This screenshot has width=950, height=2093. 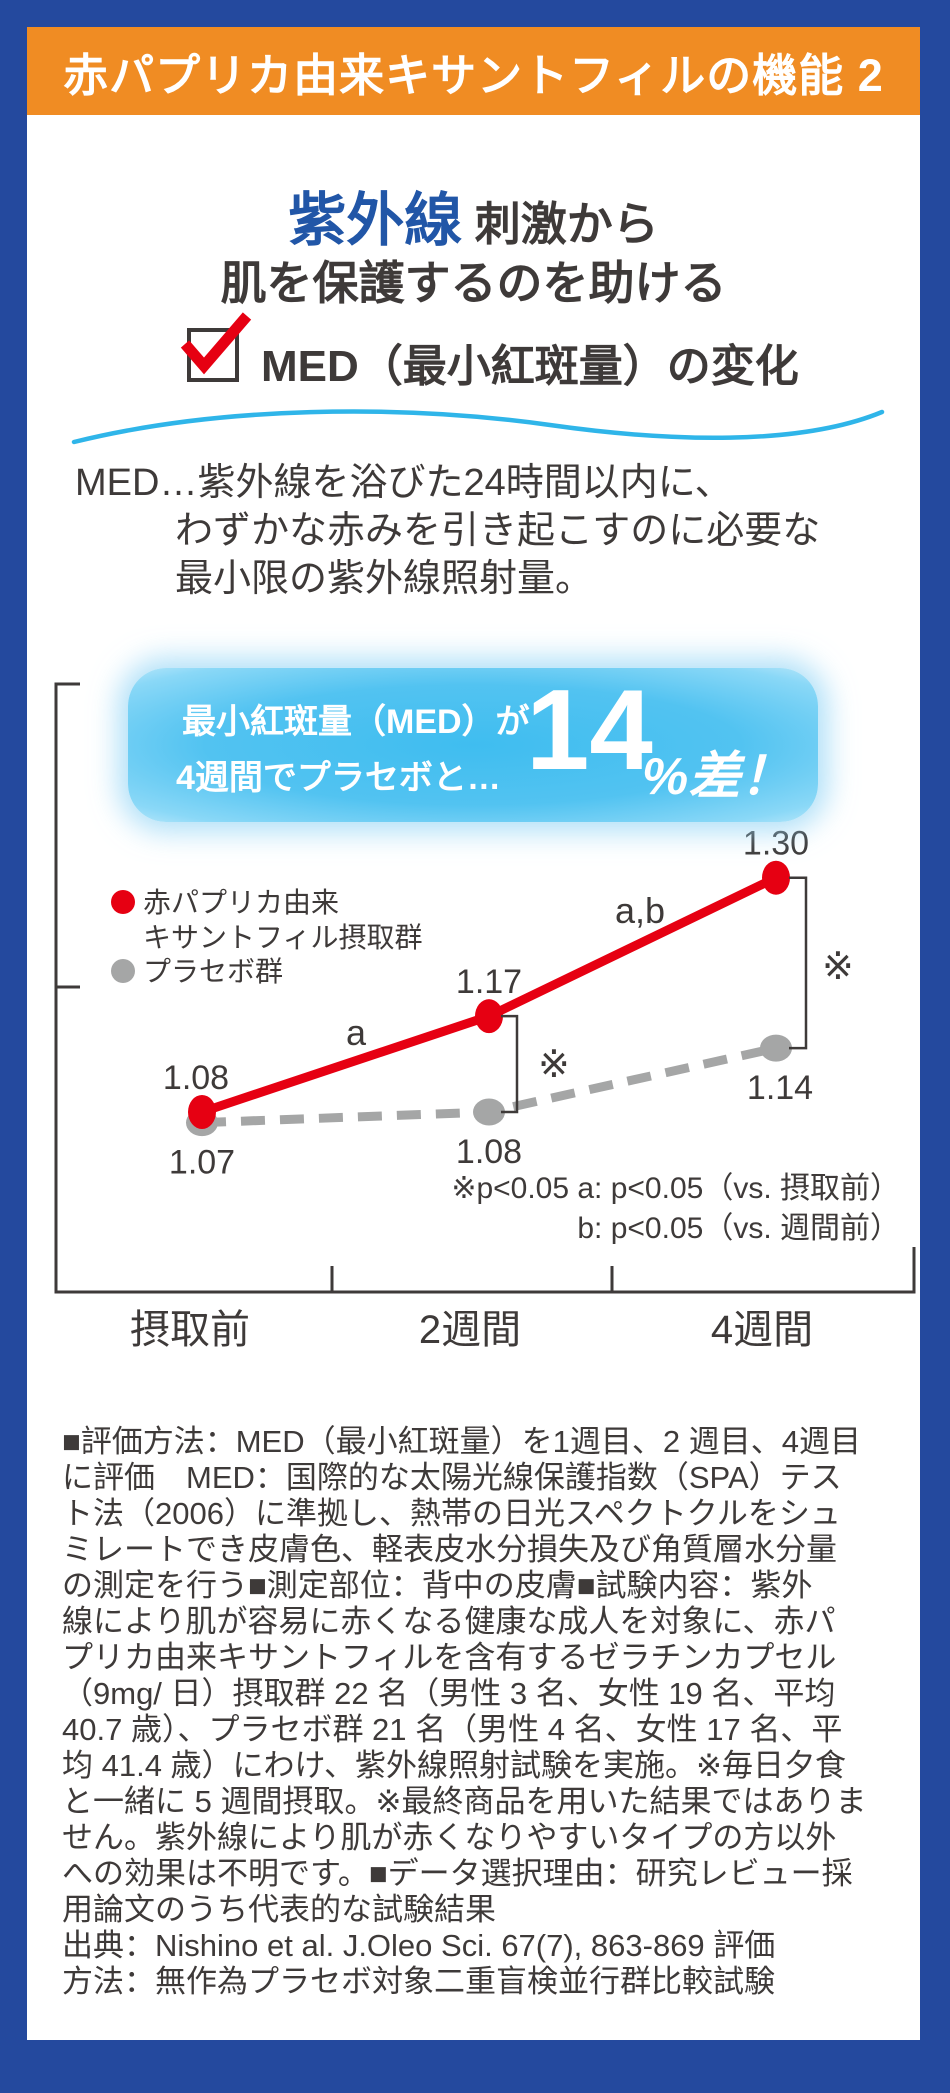 What do you see at coordinates (241, 902) in the screenshot?
I see `svg-text: 赤パプリカ由来` at bounding box center [241, 902].